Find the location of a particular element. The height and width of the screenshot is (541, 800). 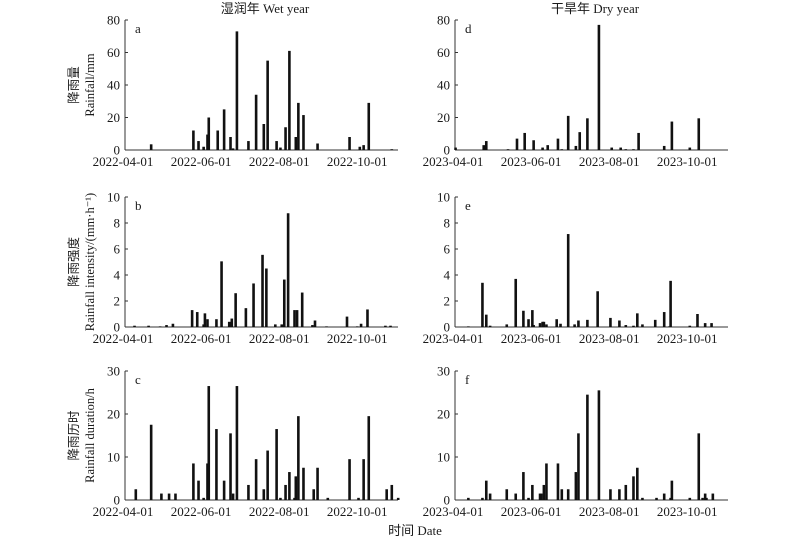

panel-b-letter: b is located at coordinates (138, 205).